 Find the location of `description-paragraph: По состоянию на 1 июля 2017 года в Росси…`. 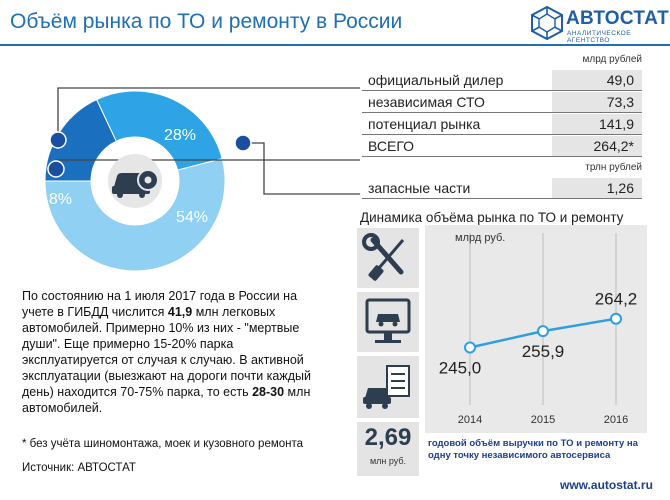

description-paragraph: По состоянию на 1 июля 2017 года в Росси… is located at coordinates (172, 352).